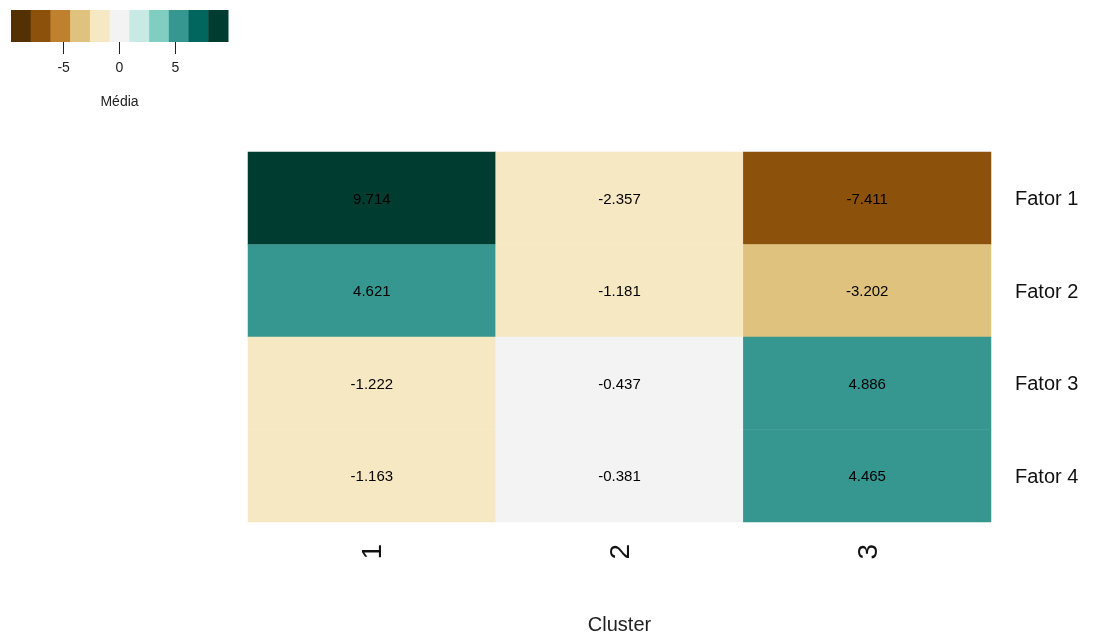 This screenshot has width=1099, height=639. What do you see at coordinates (867, 291) in the screenshot?
I see `data-label: -3.202` at bounding box center [867, 291].